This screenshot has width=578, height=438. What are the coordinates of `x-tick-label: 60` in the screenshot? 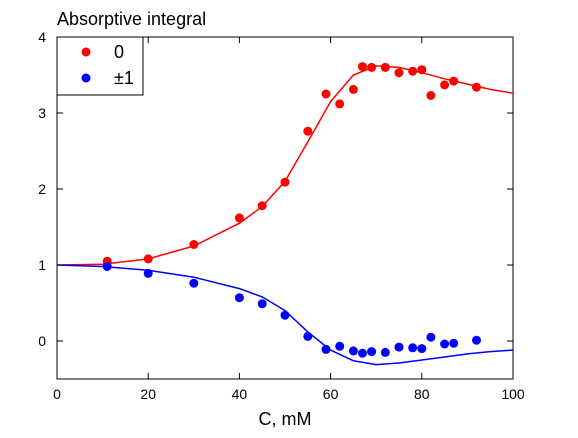 It's located at (331, 394).